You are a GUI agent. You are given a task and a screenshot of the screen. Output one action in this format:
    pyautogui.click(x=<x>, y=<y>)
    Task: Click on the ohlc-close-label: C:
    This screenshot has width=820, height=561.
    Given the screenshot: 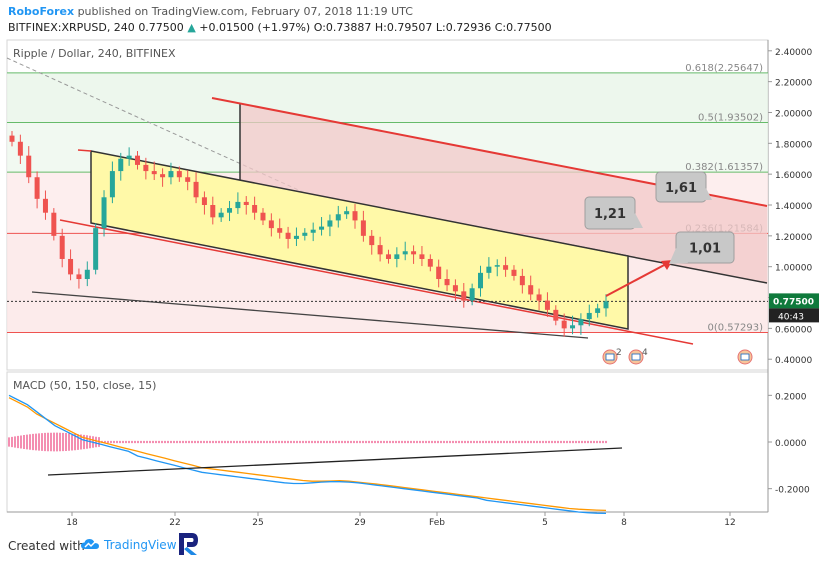 What is the action you would take?
    pyautogui.click(x=500, y=27)
    